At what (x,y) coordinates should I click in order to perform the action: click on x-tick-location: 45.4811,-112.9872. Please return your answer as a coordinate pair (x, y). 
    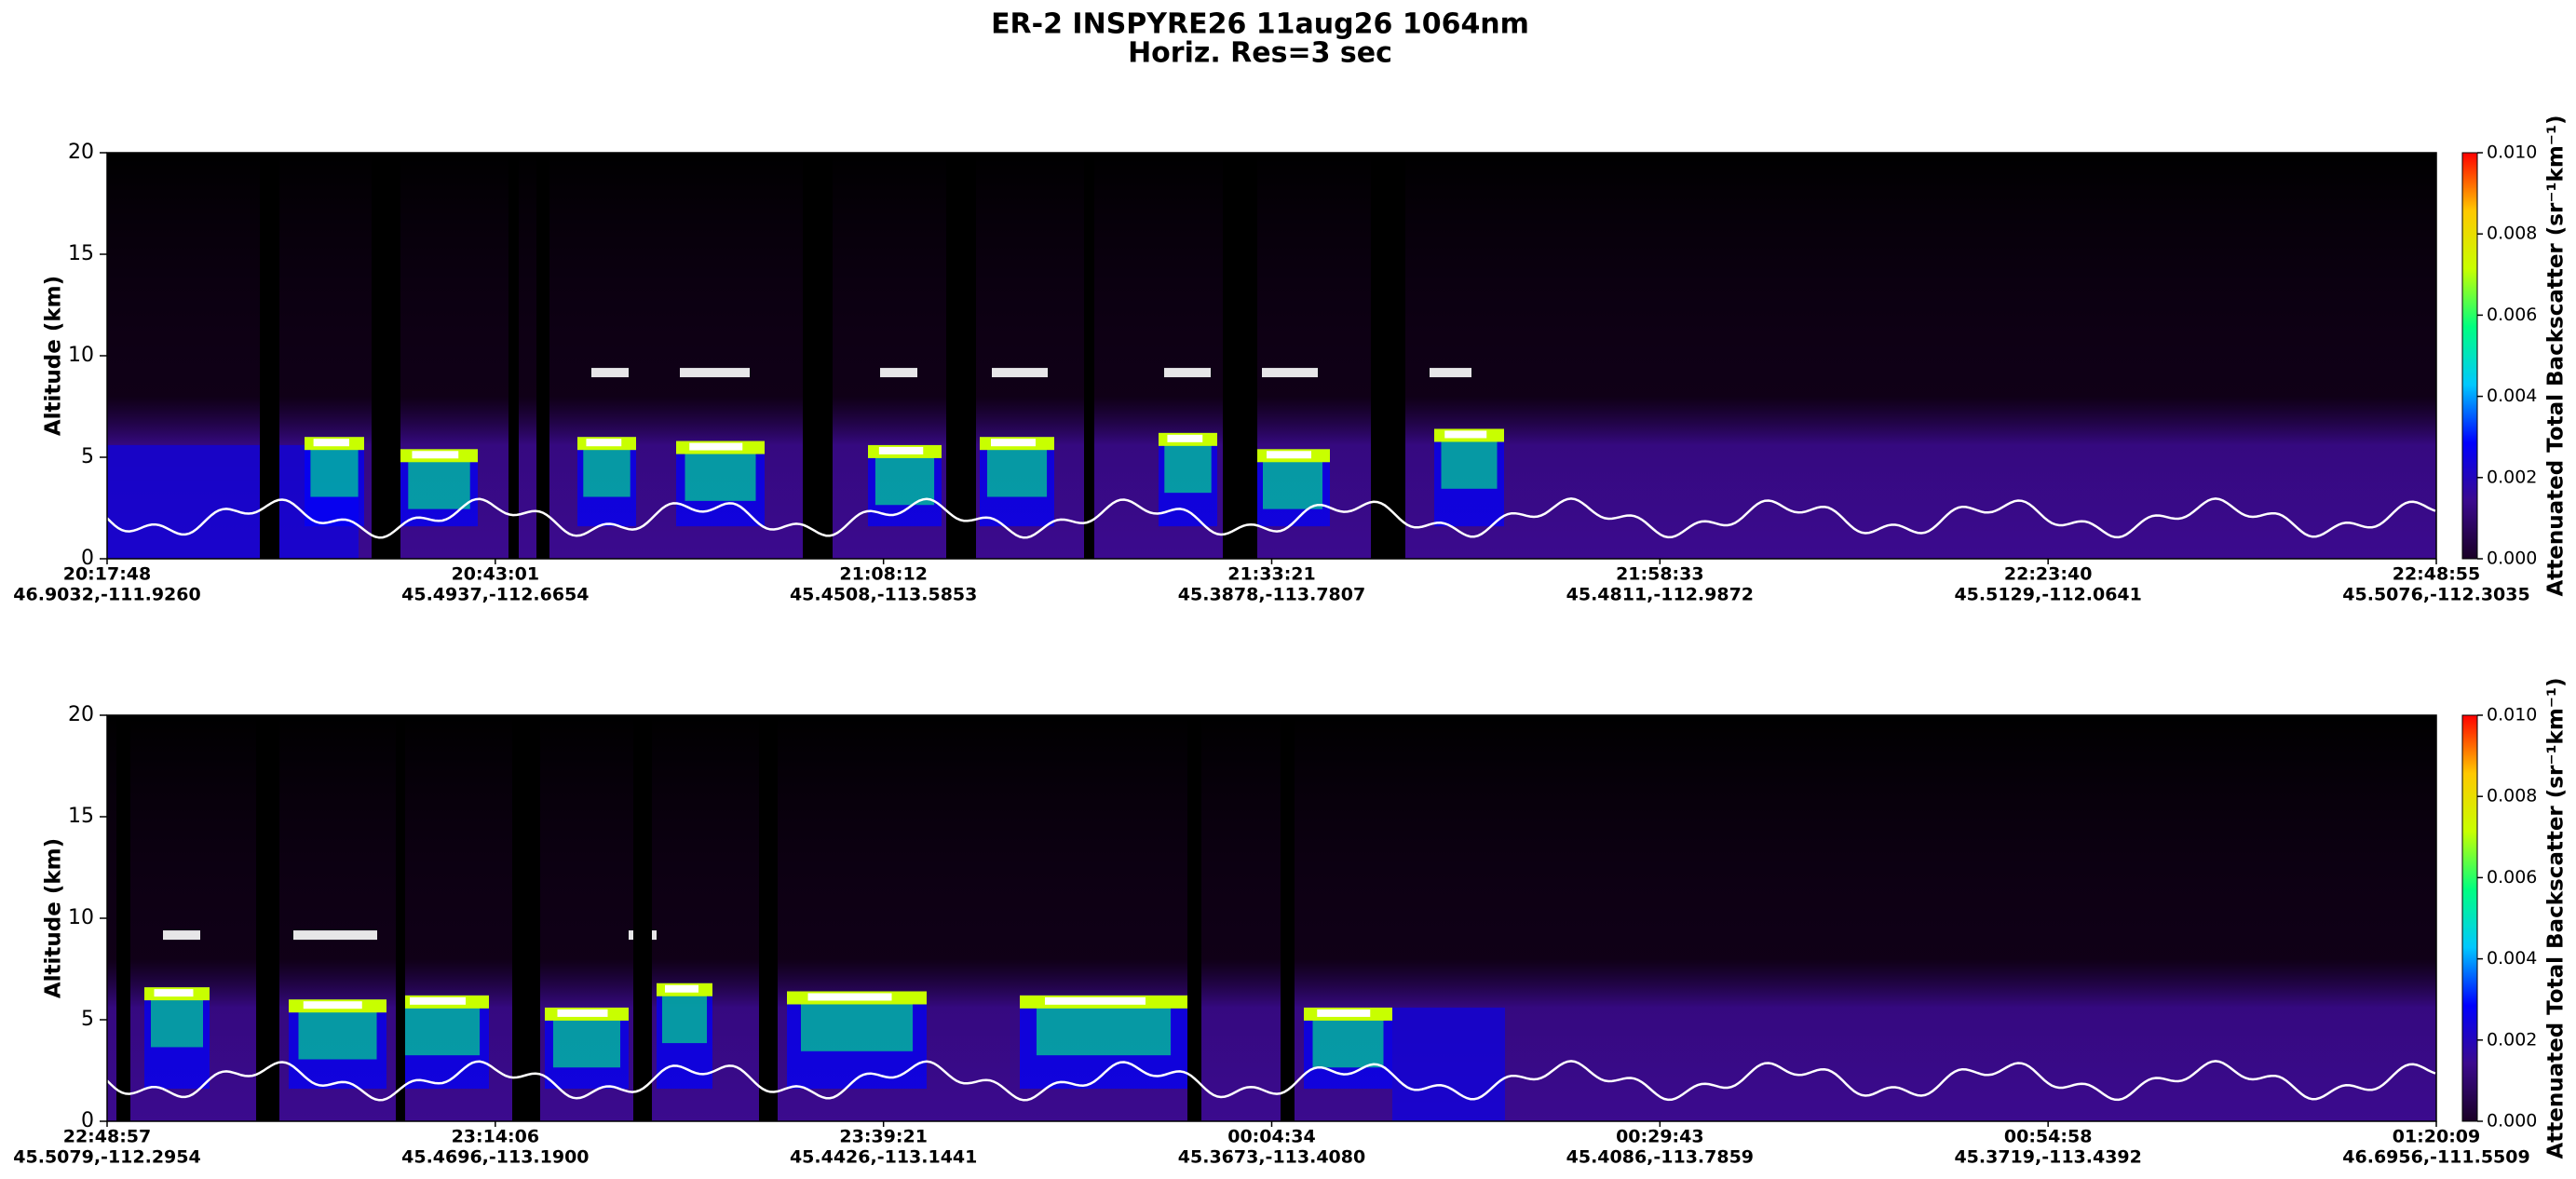
    Looking at the image, I should click on (1660, 595).